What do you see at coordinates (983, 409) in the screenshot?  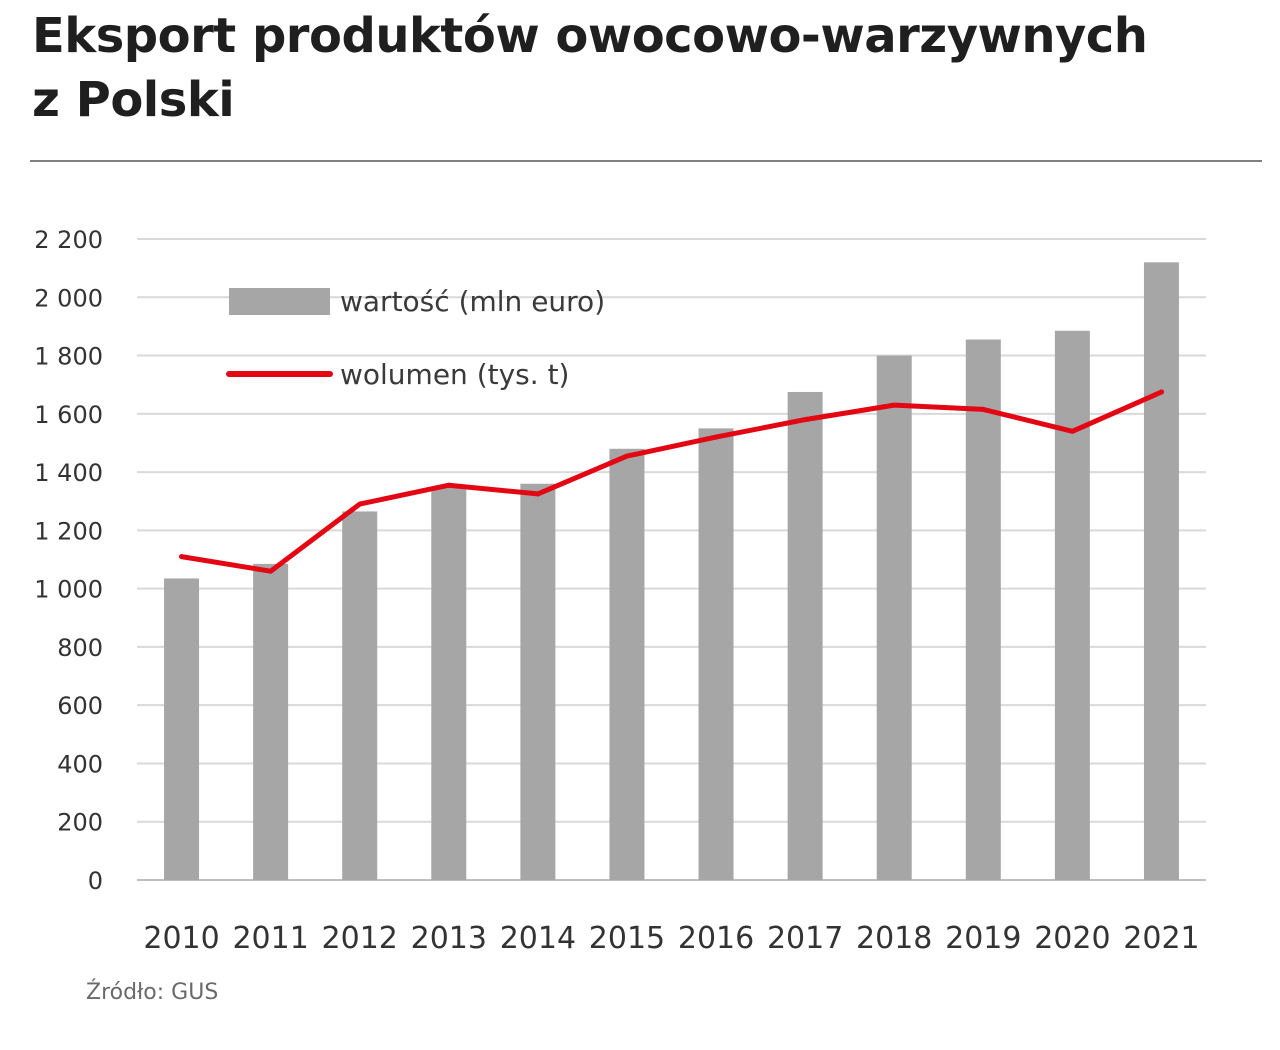 I see `volume-point-2019` at bounding box center [983, 409].